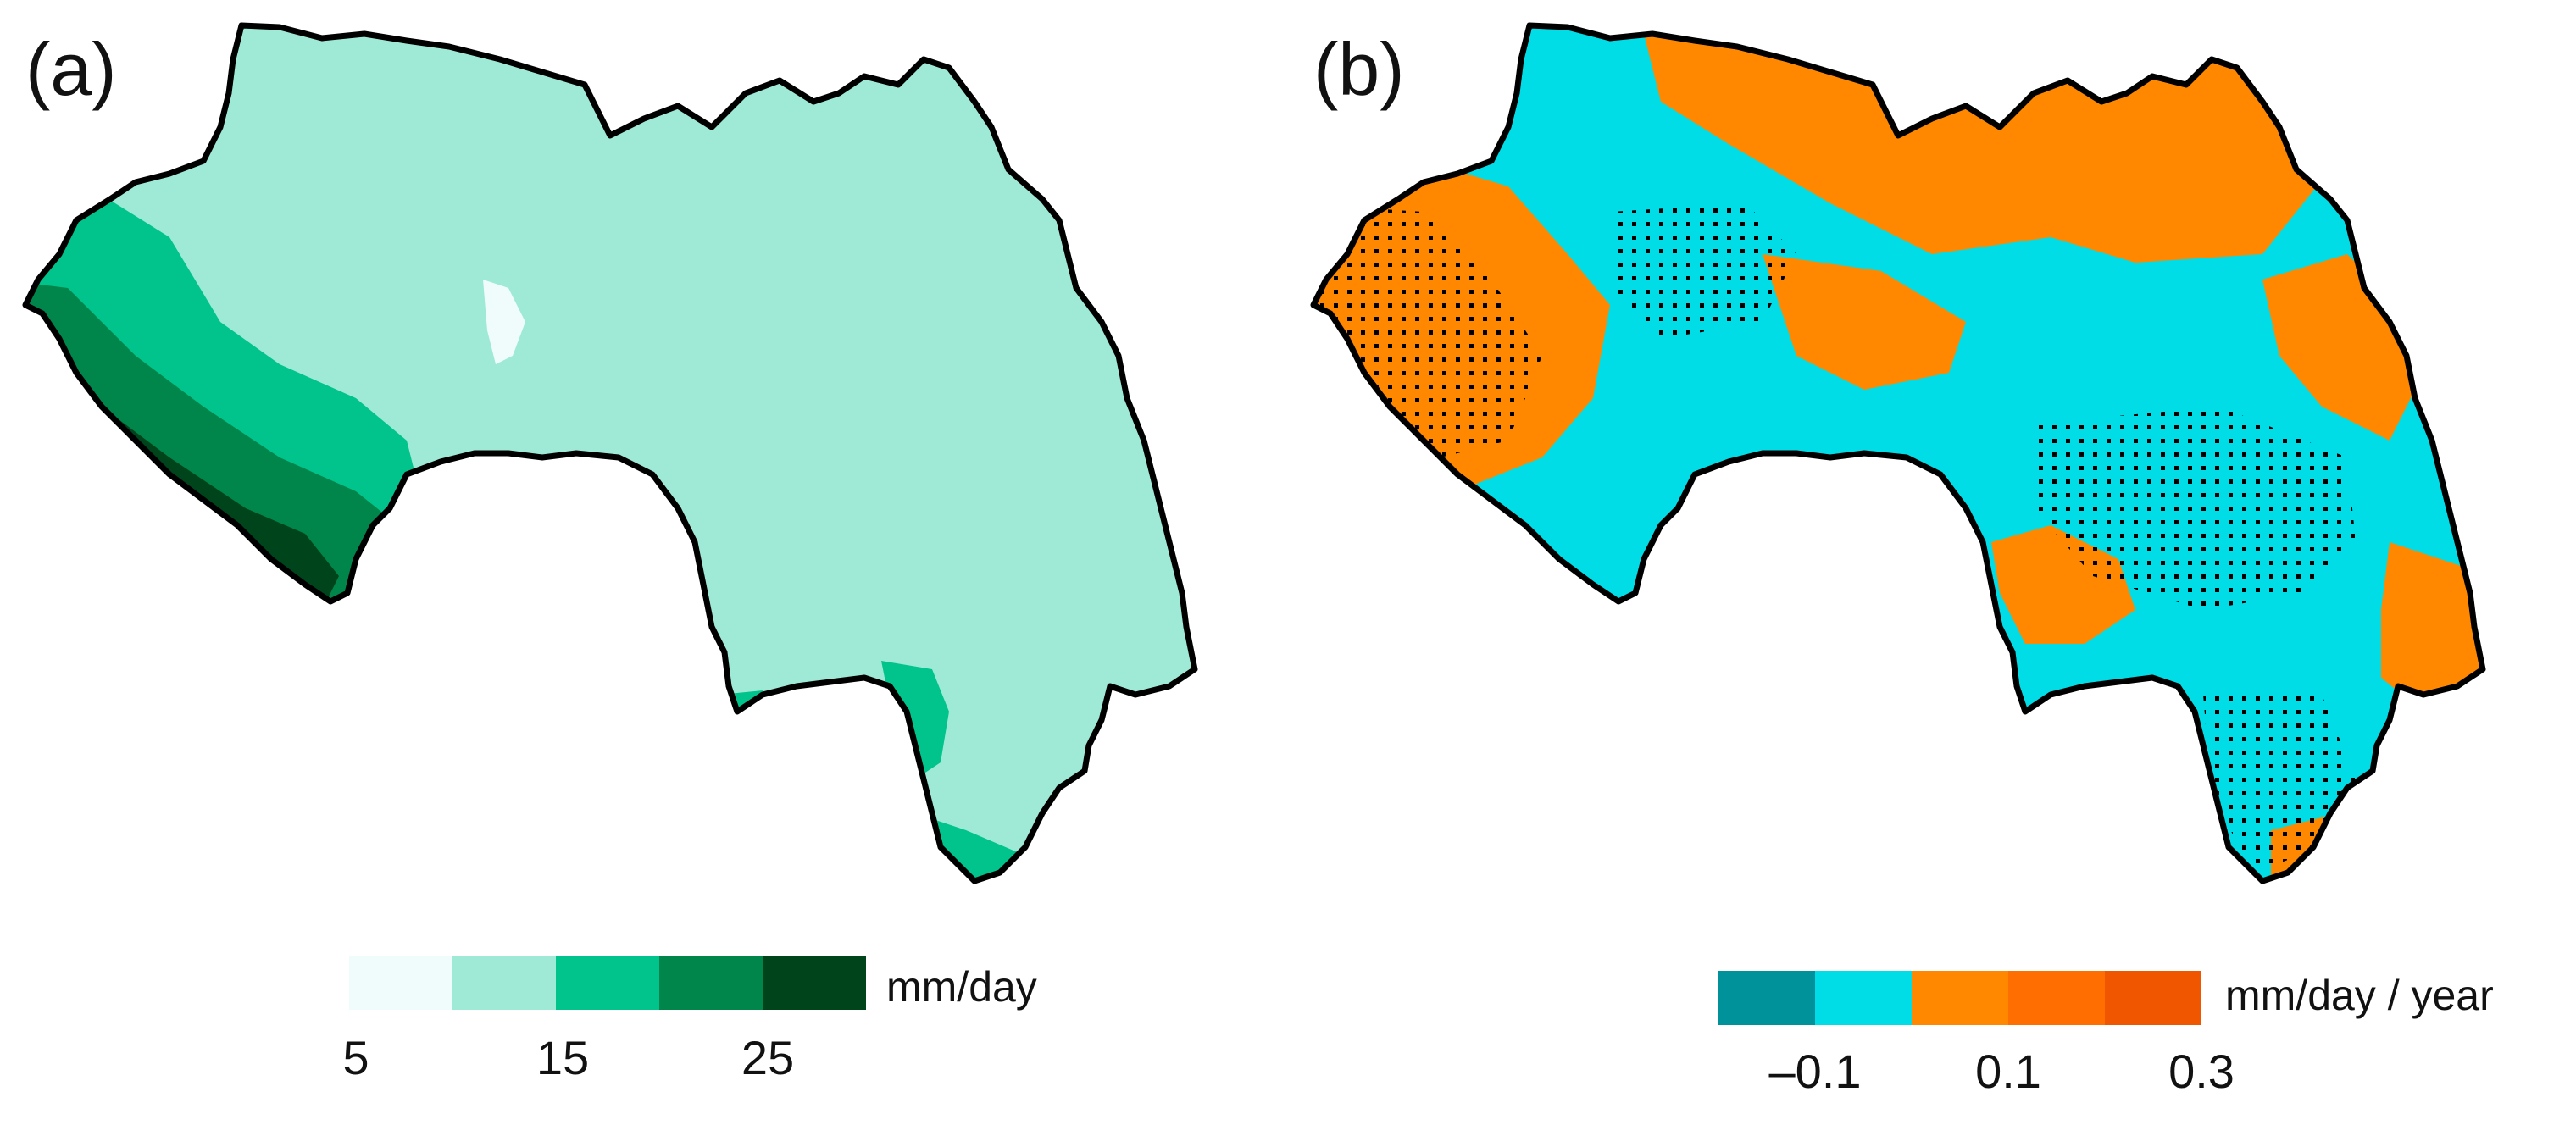  I want to click on colorbar-b-unit: mm/day / year, so click(2359, 995).